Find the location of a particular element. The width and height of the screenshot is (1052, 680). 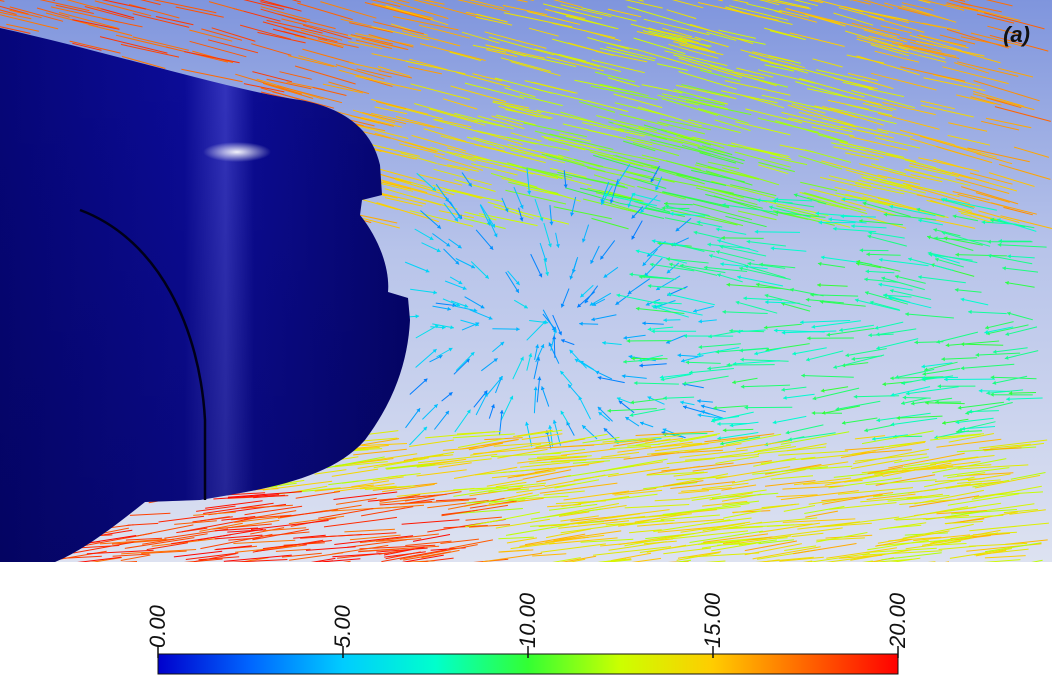

colorbar-tick-label: 15.00 is located at coordinates (712, 620).